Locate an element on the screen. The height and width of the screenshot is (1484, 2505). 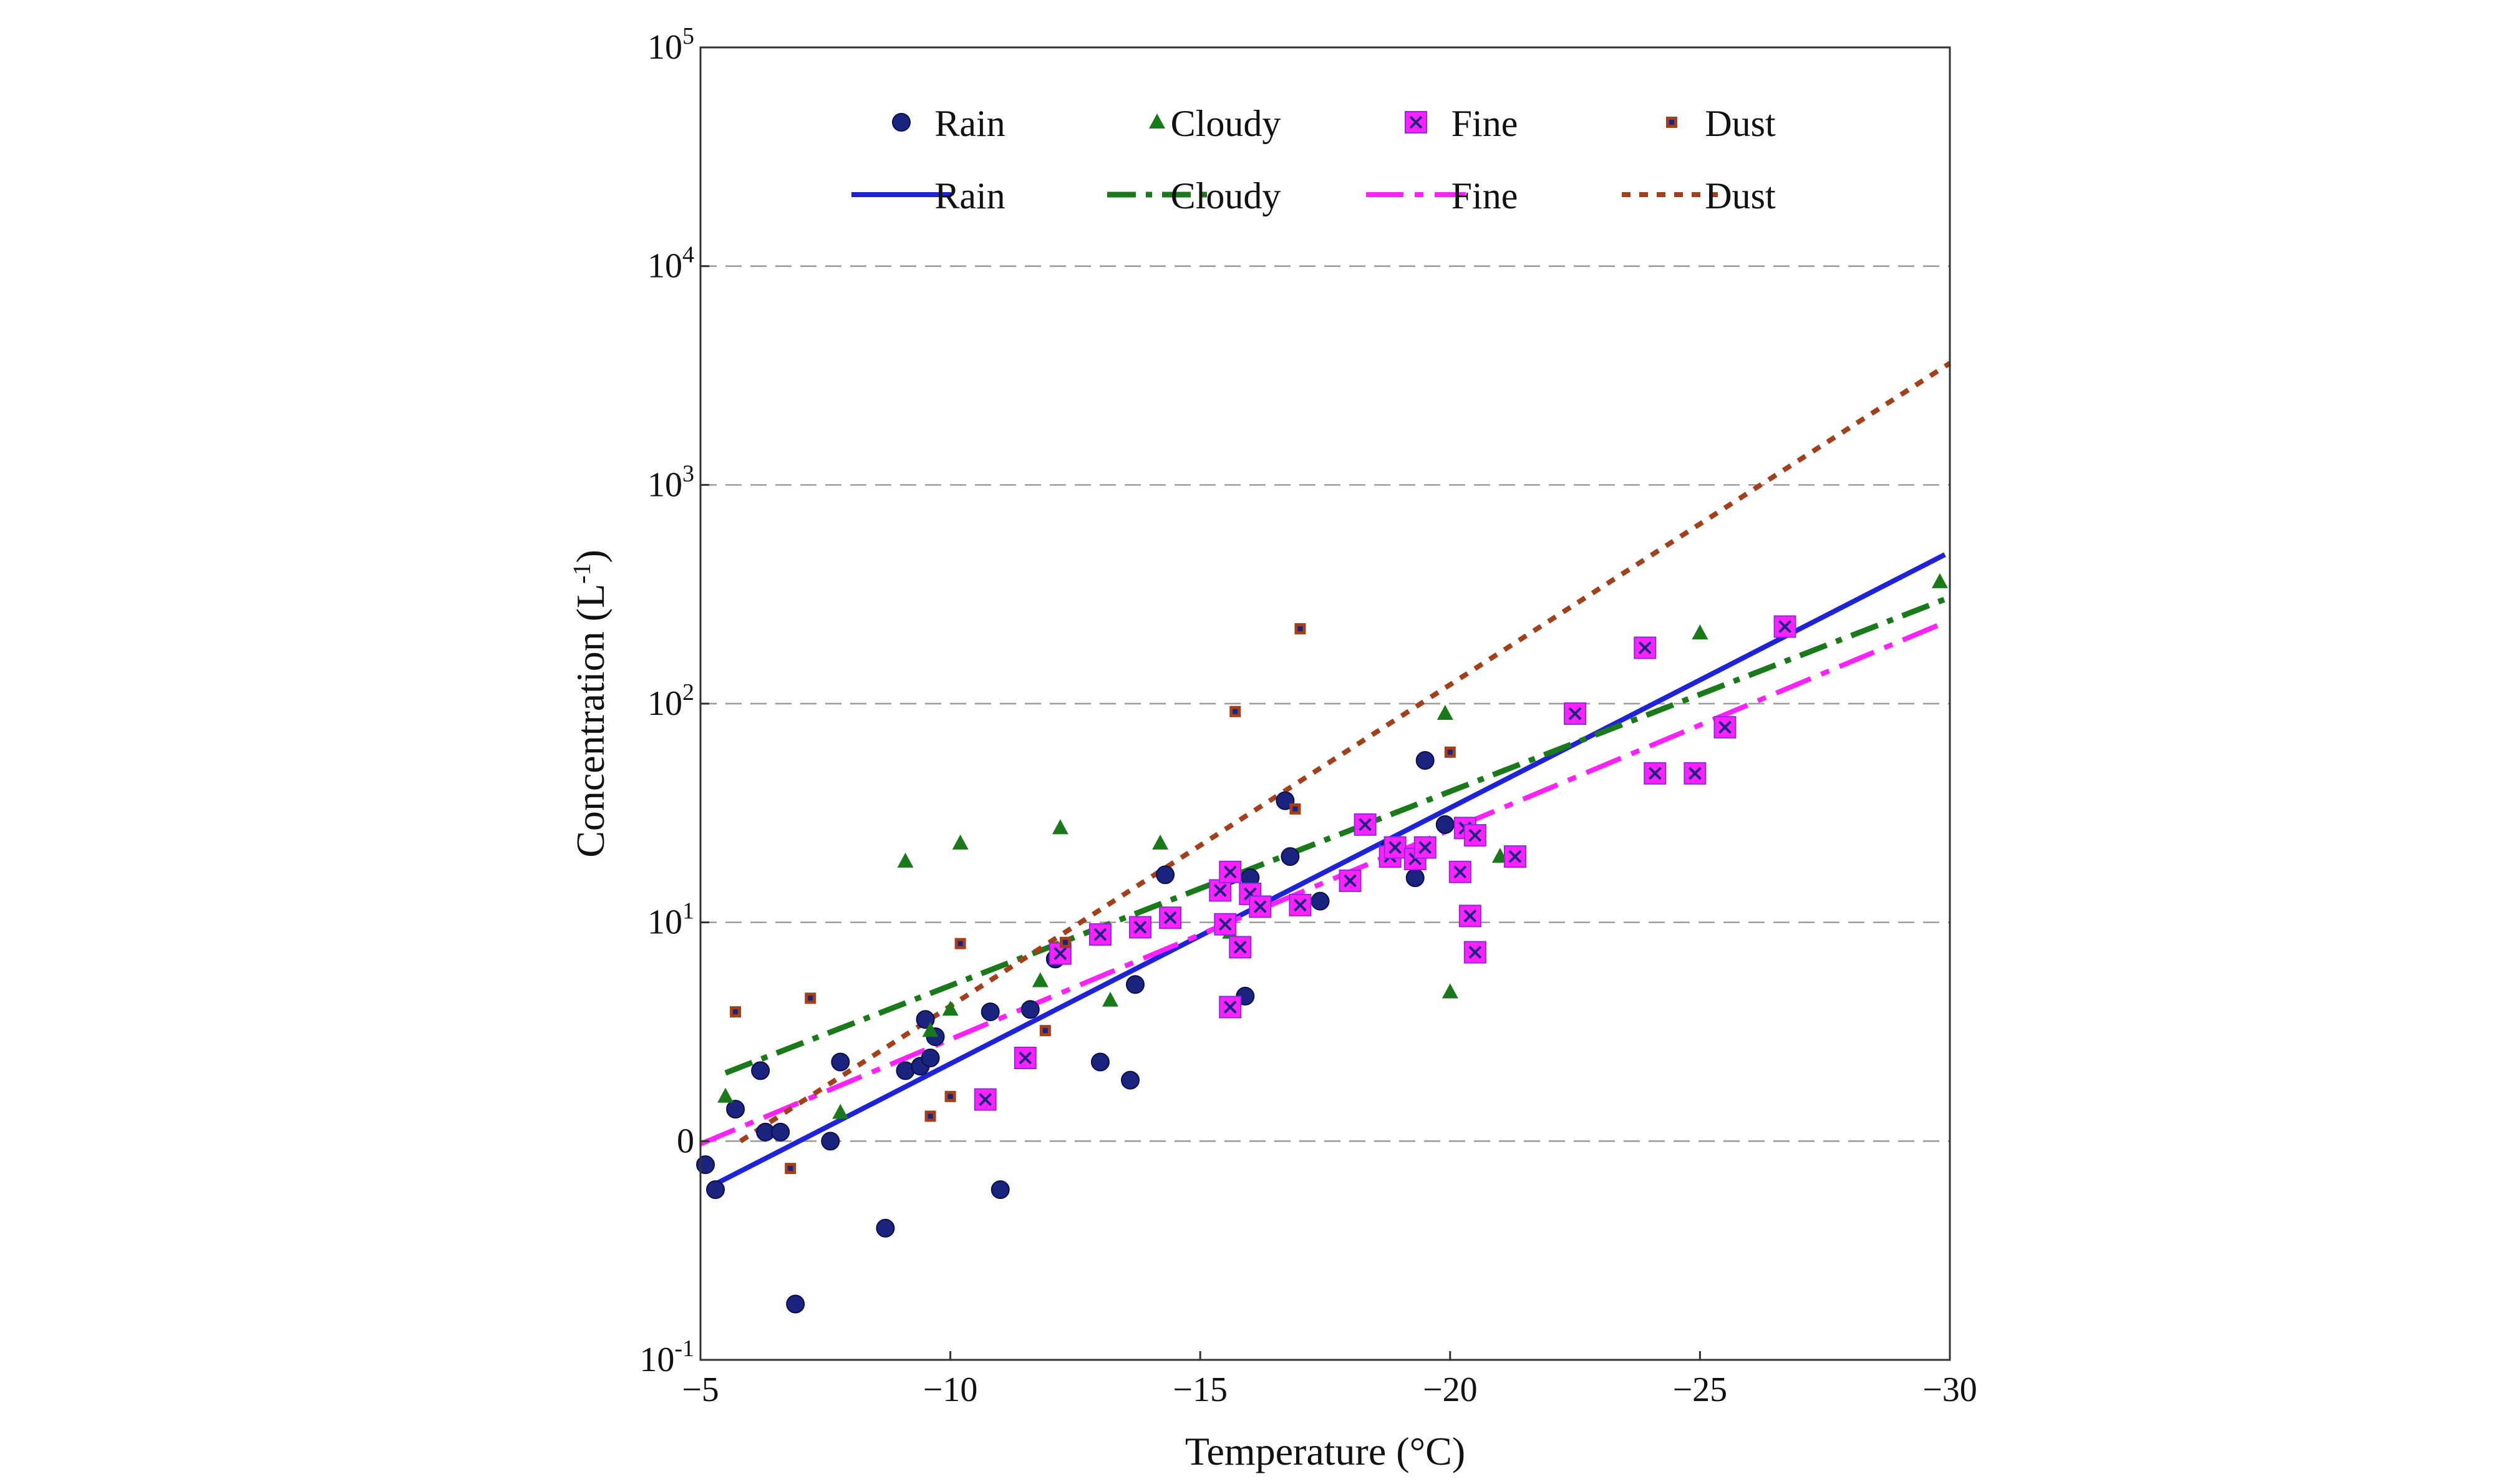
fine-marker-box is located at coordinates (1225, 924).